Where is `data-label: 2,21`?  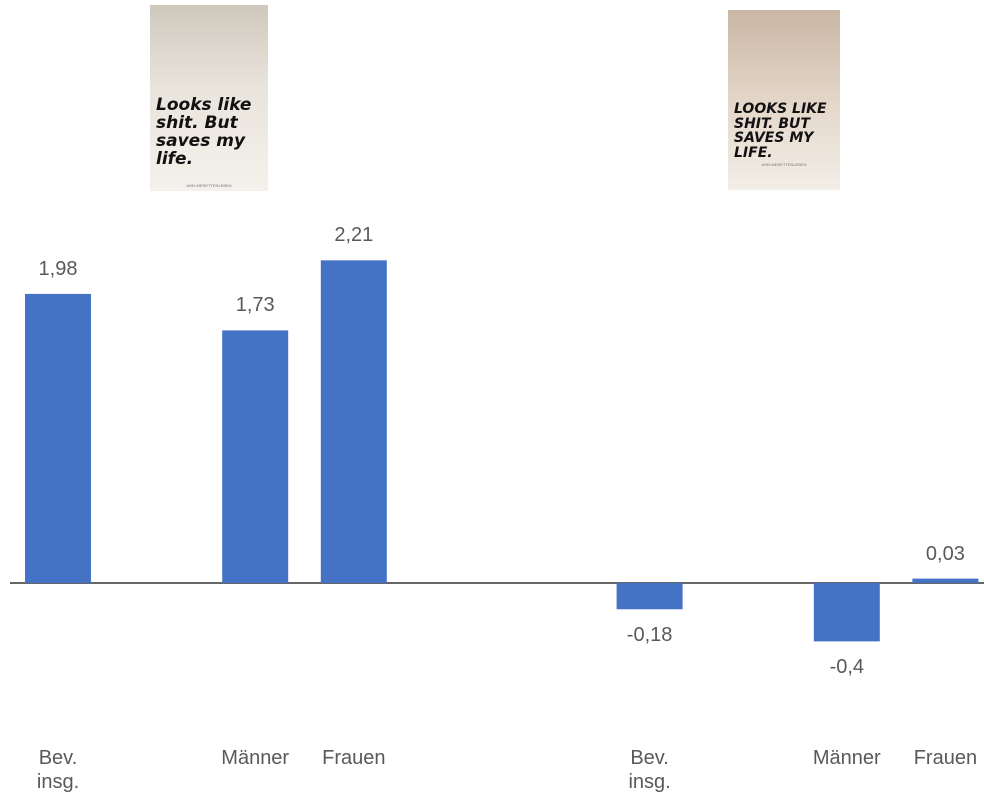
data-label: 2,21 is located at coordinates (354, 235).